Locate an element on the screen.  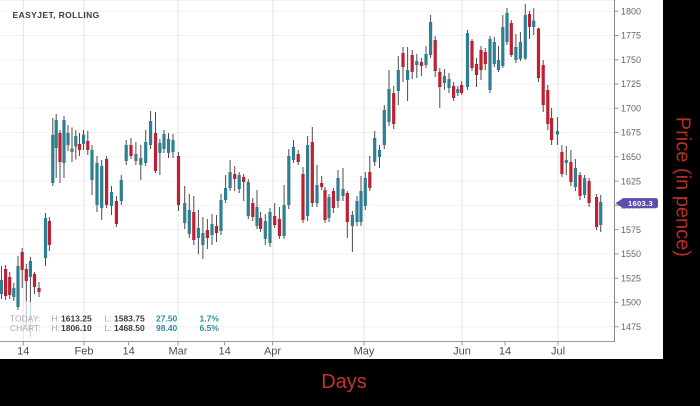
svg-text: 1725 is located at coordinates (631, 84).